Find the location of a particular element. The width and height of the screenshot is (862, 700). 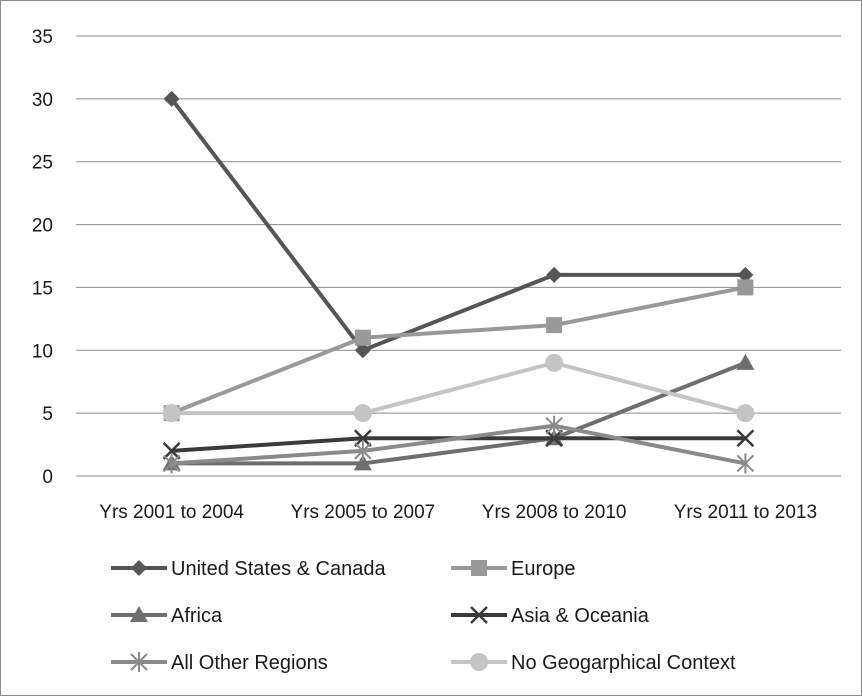

x-tick-label: Yrs 2001 to 2004 is located at coordinates (171, 512).